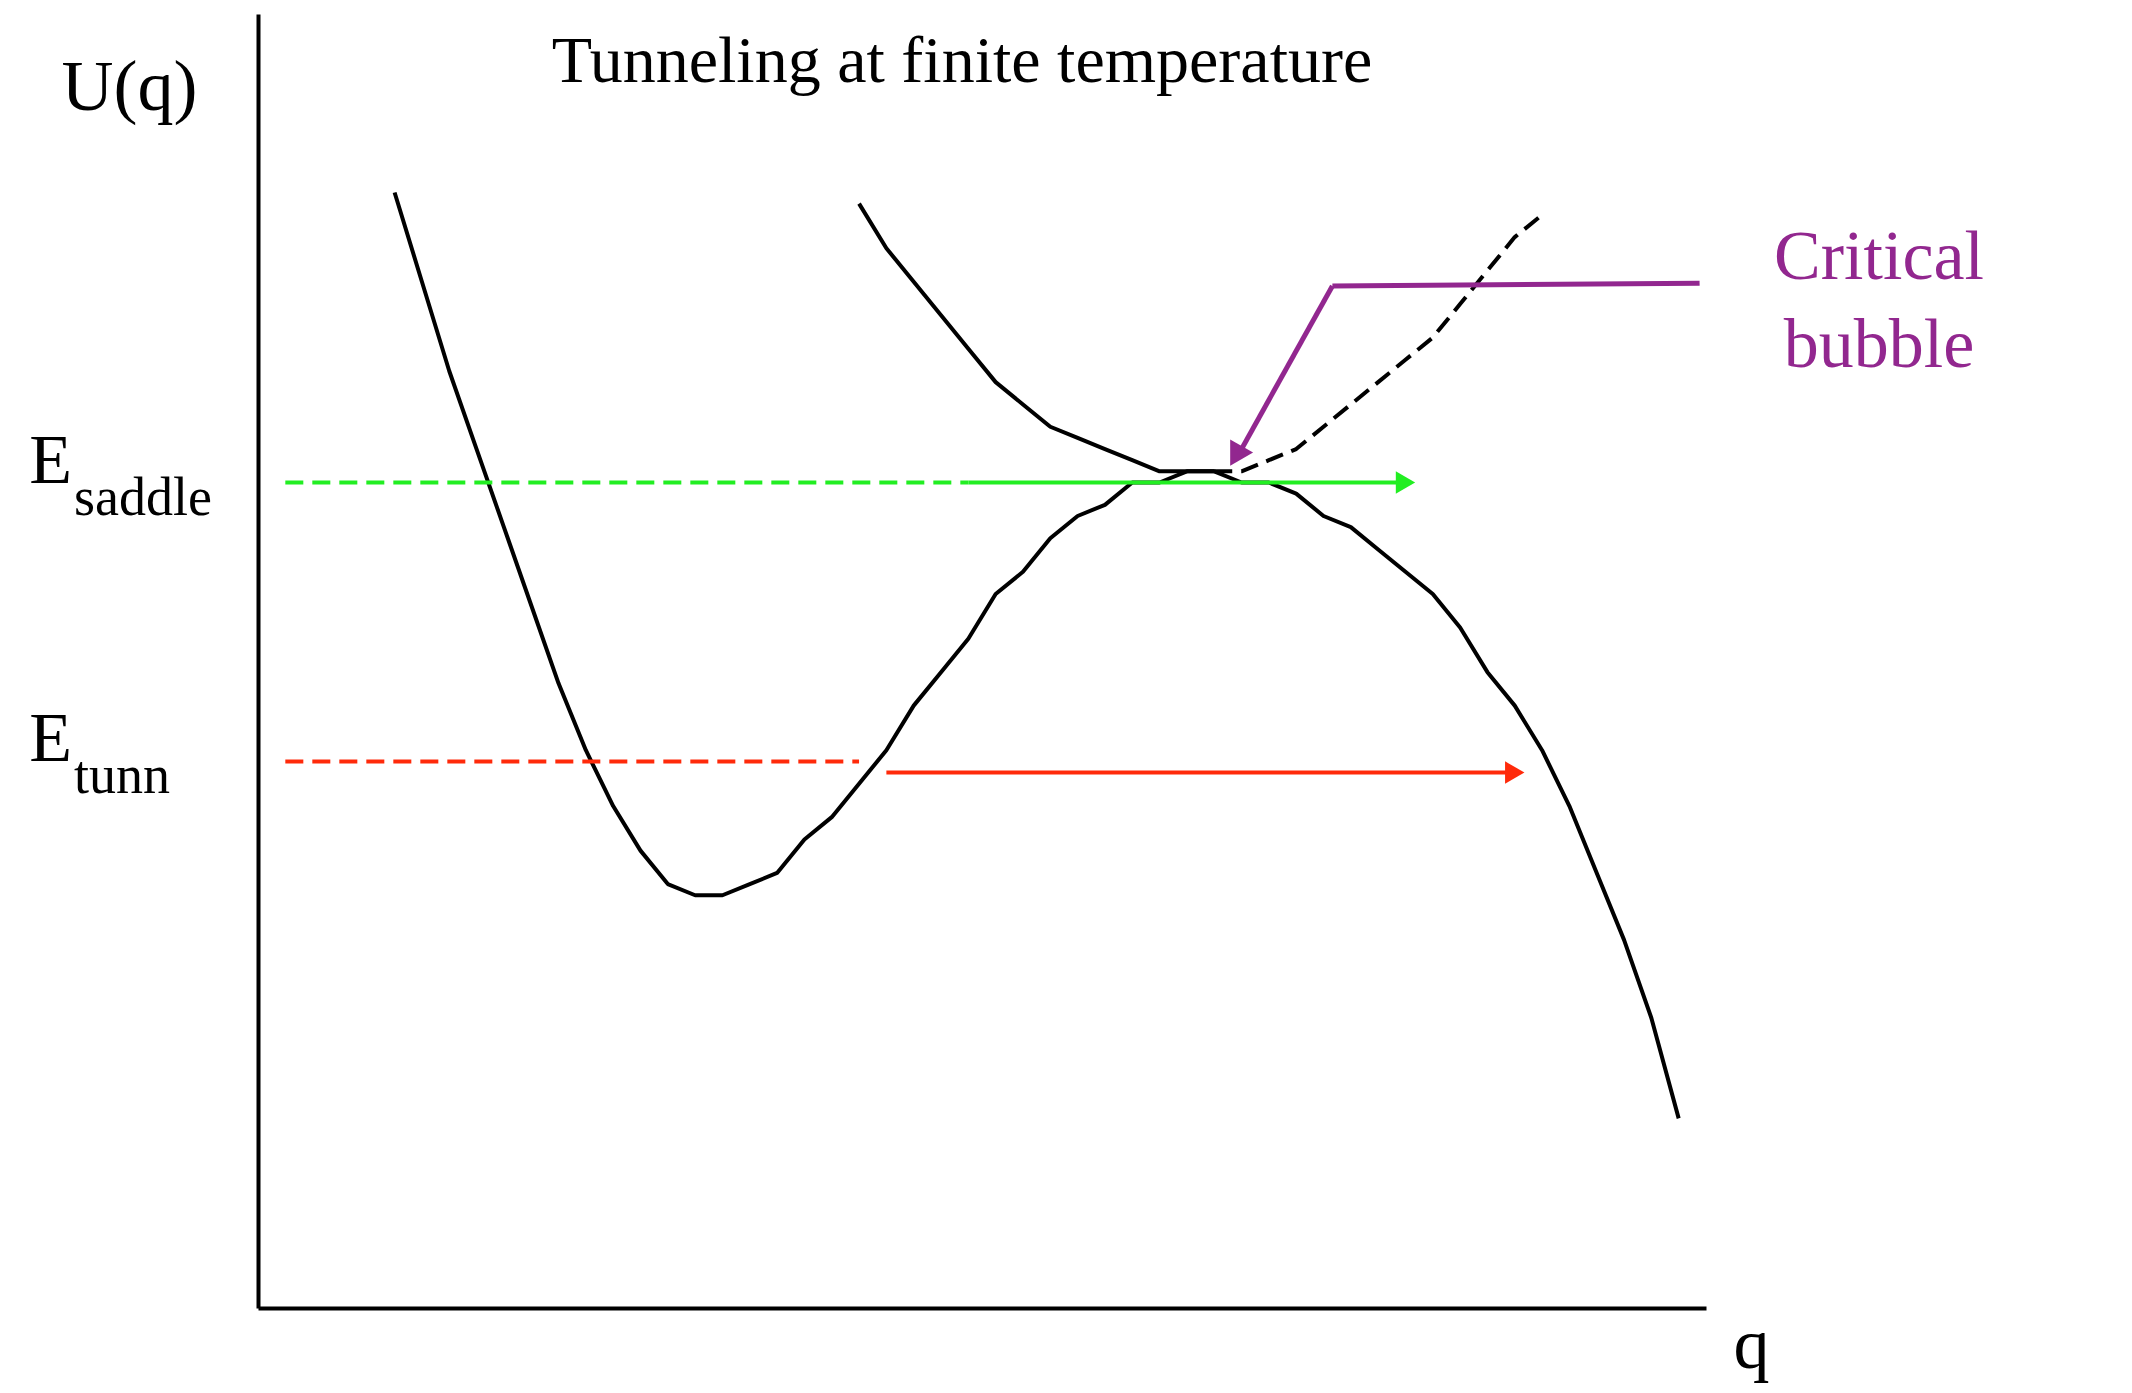  I want to click on chart-title: Tunneling at finite temperature, so click(962, 59).